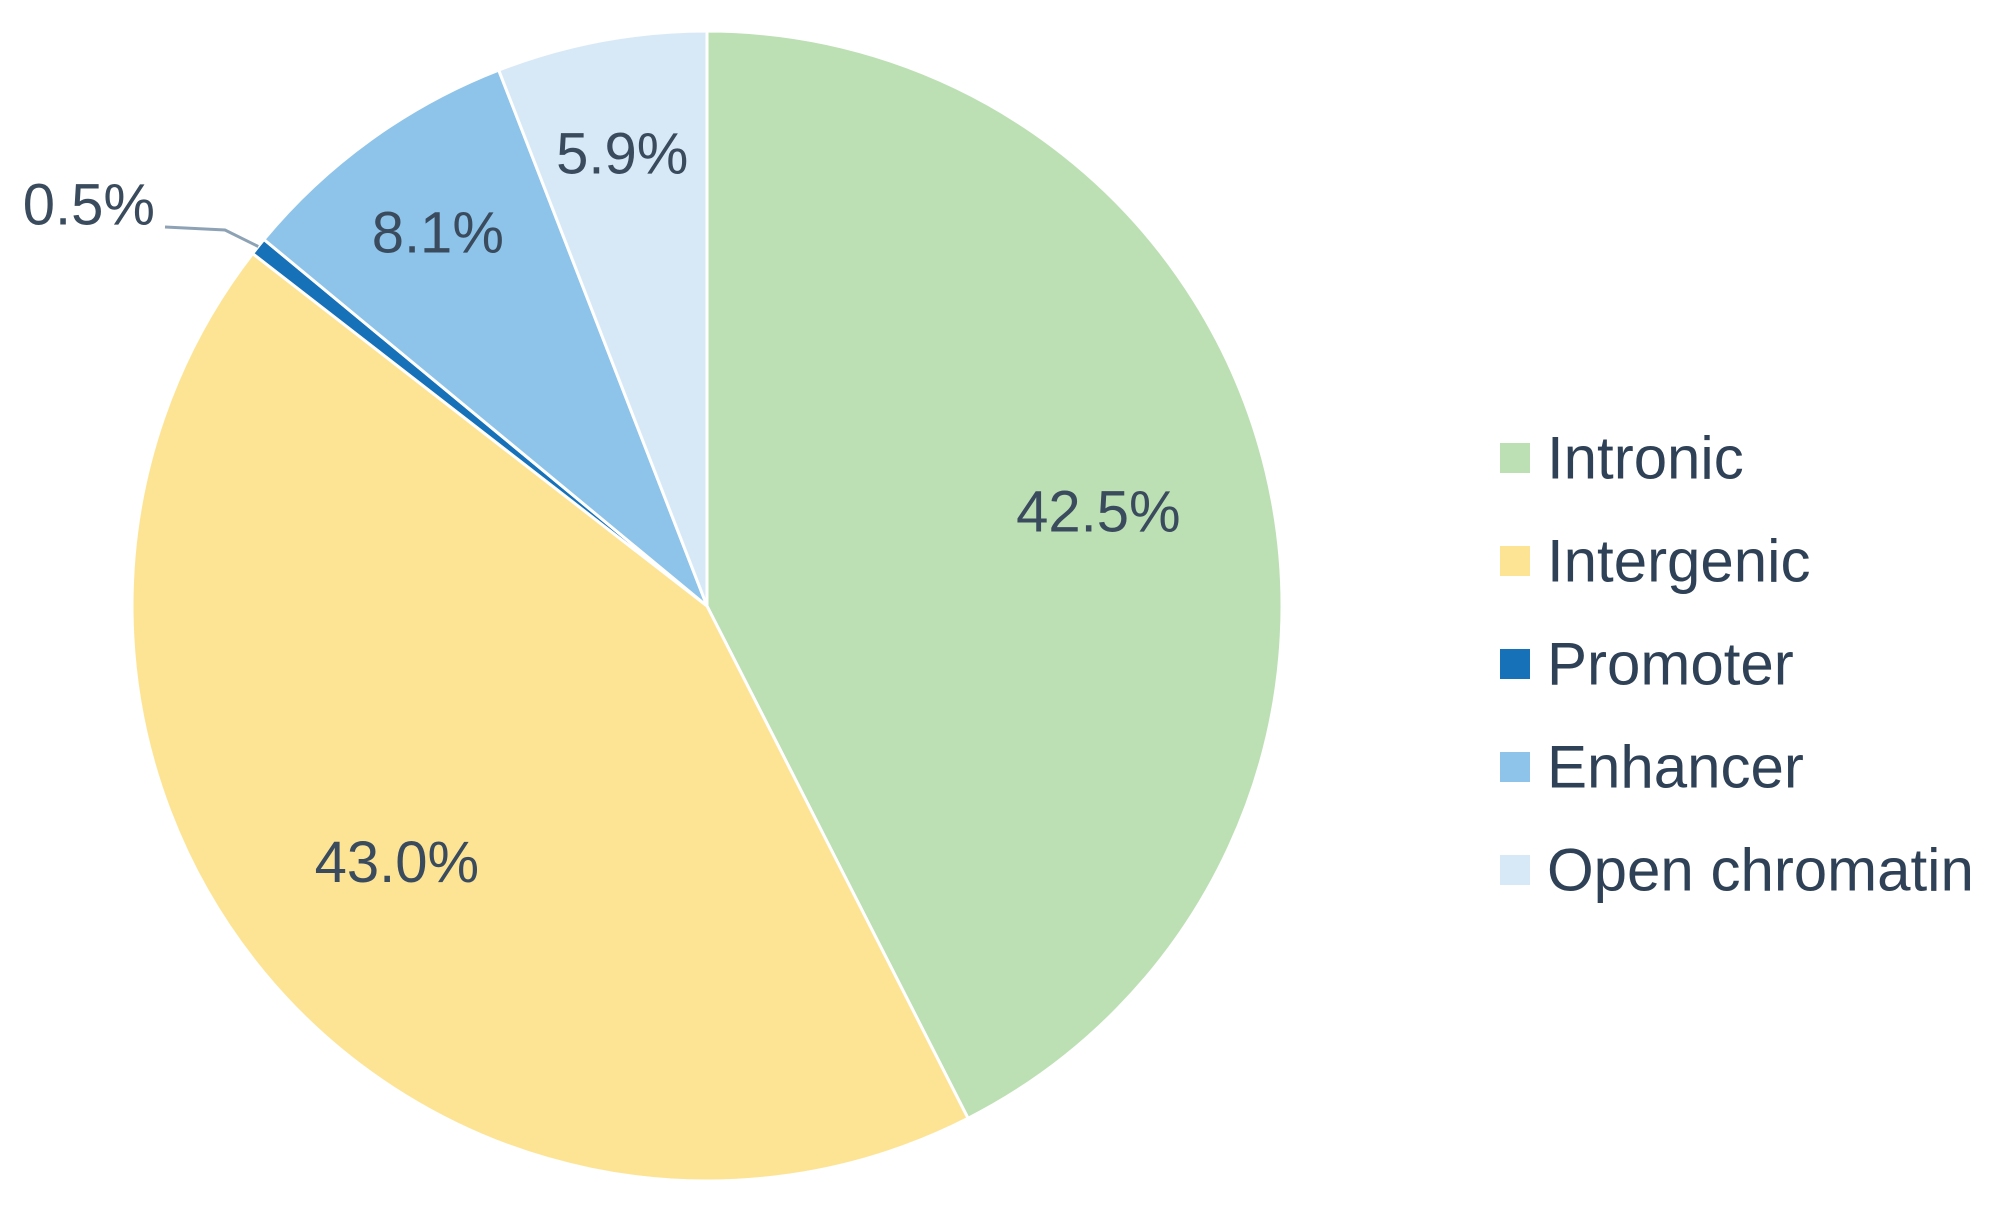 The image size is (2015, 1205). I want to click on legend-label-open-chromatin: Open chromatin, so click(1760, 870).